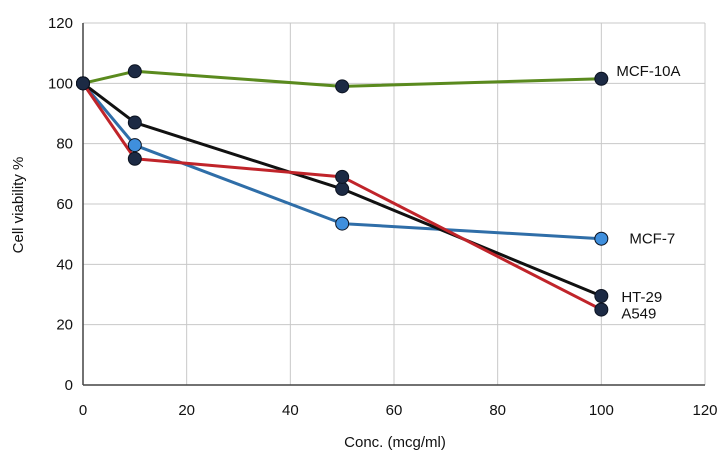  Describe the element at coordinates (497, 410) in the screenshot. I see `x-tick-label: 80` at that location.